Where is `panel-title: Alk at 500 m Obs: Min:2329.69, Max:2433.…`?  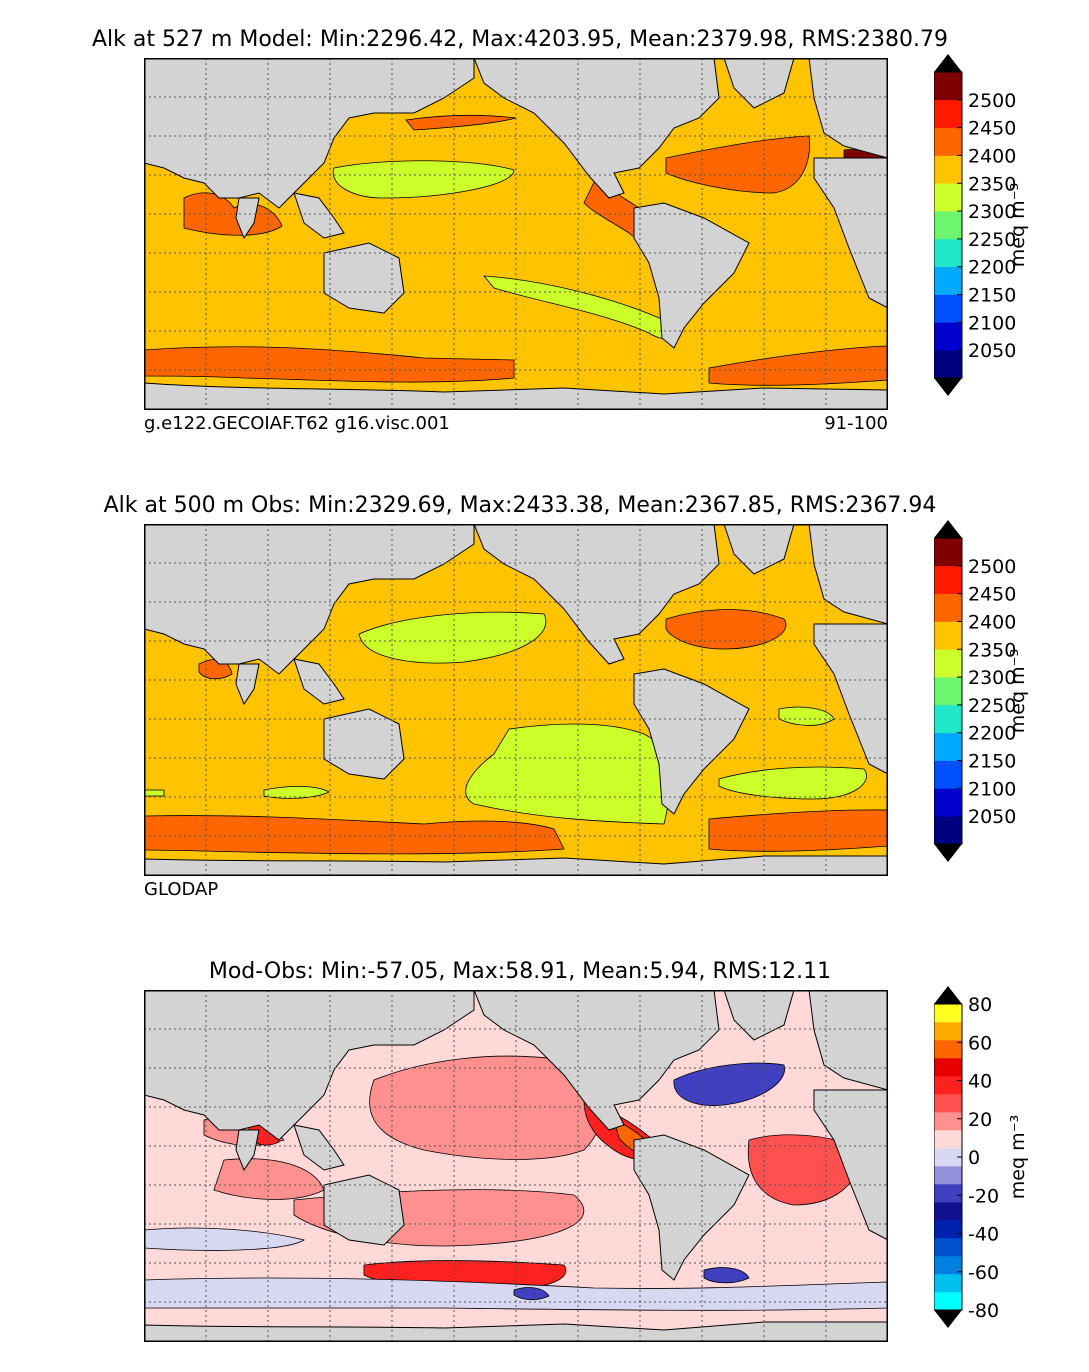
panel-title: Alk at 500 m Obs: Min:2329.69, Max:2433.… is located at coordinates (520, 505).